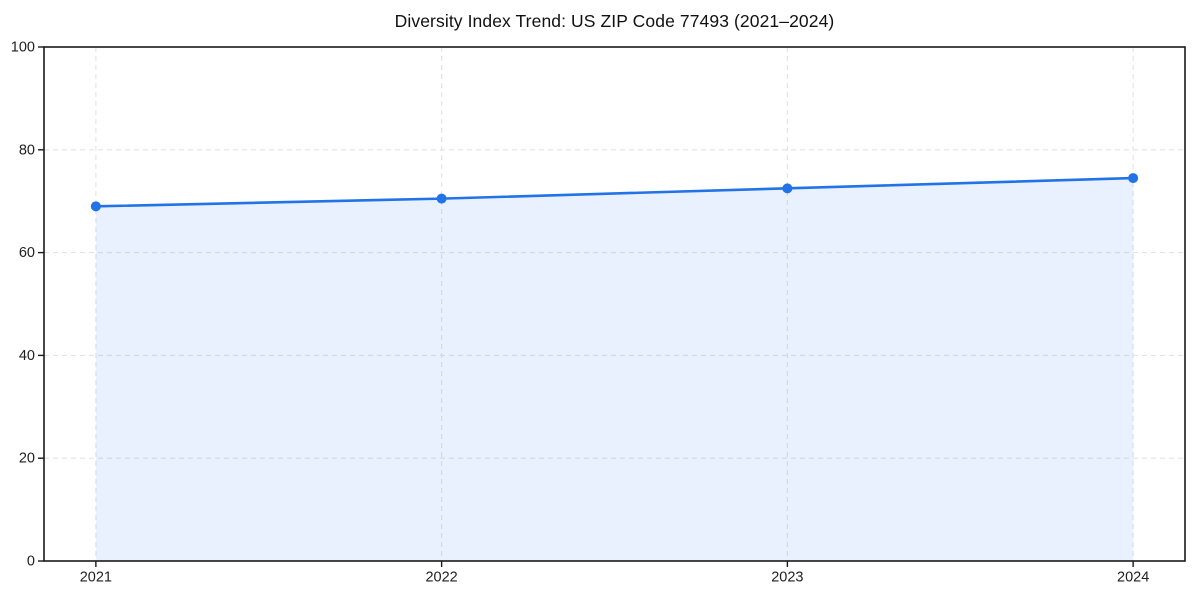  What do you see at coordinates (614, 192) in the screenshot?
I see `trend-line` at bounding box center [614, 192].